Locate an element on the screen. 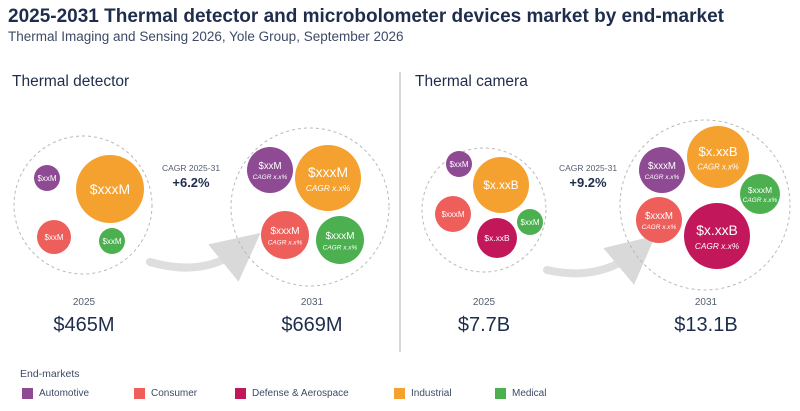 This screenshot has height=411, width=800. bubble-automotive: $xxM CAGR x.x% is located at coordinates (270, 170).